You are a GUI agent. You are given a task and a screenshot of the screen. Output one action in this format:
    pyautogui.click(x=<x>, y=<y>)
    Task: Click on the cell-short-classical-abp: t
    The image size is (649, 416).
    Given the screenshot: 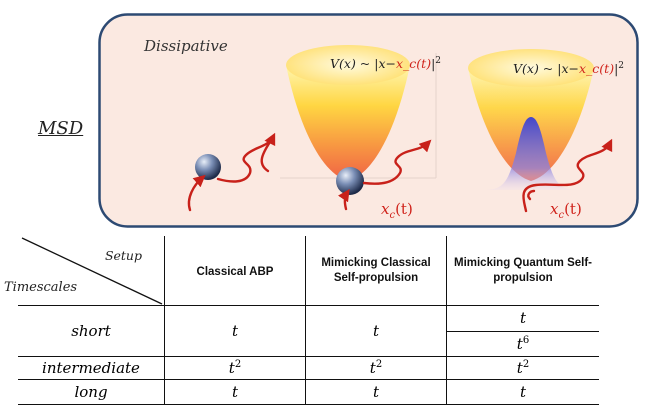 What is the action you would take?
    pyautogui.click(x=235, y=331)
    